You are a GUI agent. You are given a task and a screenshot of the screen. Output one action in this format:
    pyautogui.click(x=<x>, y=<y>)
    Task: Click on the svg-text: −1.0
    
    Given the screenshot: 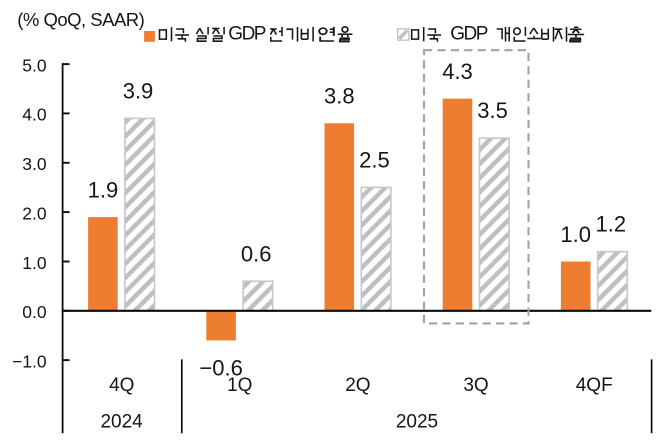 What is the action you would take?
    pyautogui.click(x=29, y=361)
    